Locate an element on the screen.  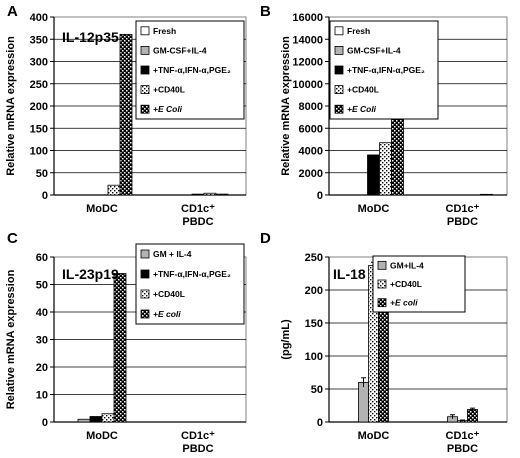
panel-letter: B is located at coordinates (265, 11).